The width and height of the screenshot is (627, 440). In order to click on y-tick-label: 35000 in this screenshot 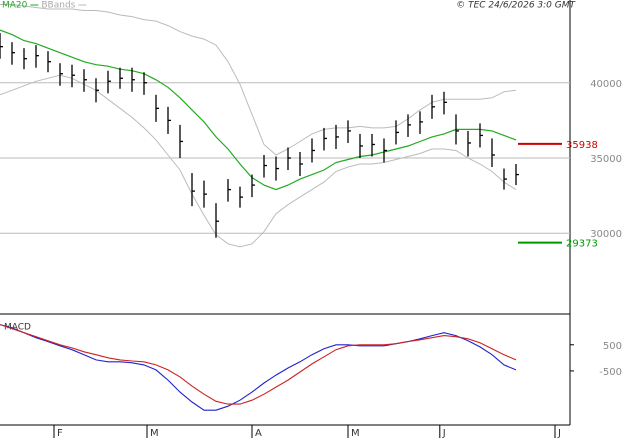, I will do `click(606, 159)`.